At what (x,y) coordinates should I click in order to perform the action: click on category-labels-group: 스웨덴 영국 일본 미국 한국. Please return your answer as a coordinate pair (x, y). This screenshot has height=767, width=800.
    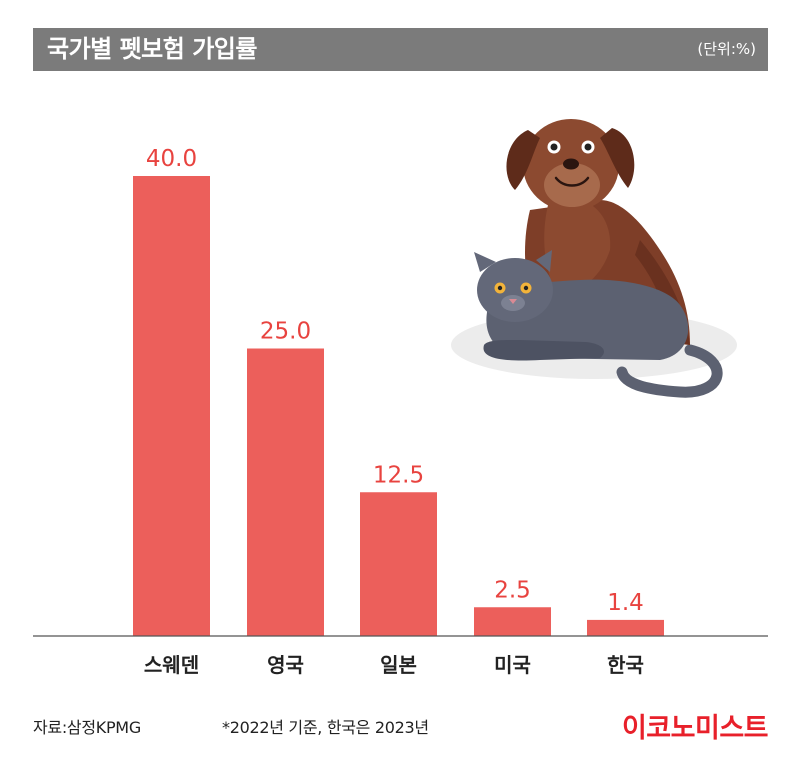
    Looking at the image, I should click on (394, 665).